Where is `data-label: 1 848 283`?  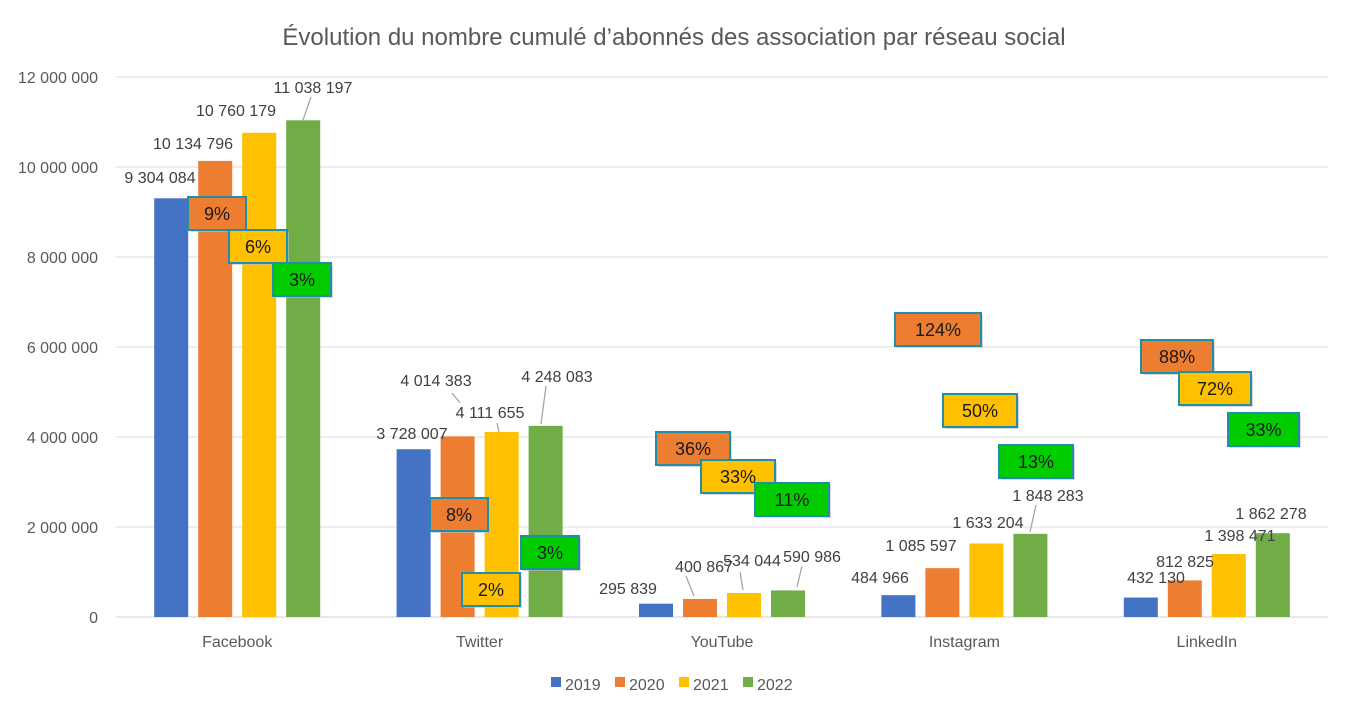
data-label: 1 848 283 is located at coordinates (1047, 496).